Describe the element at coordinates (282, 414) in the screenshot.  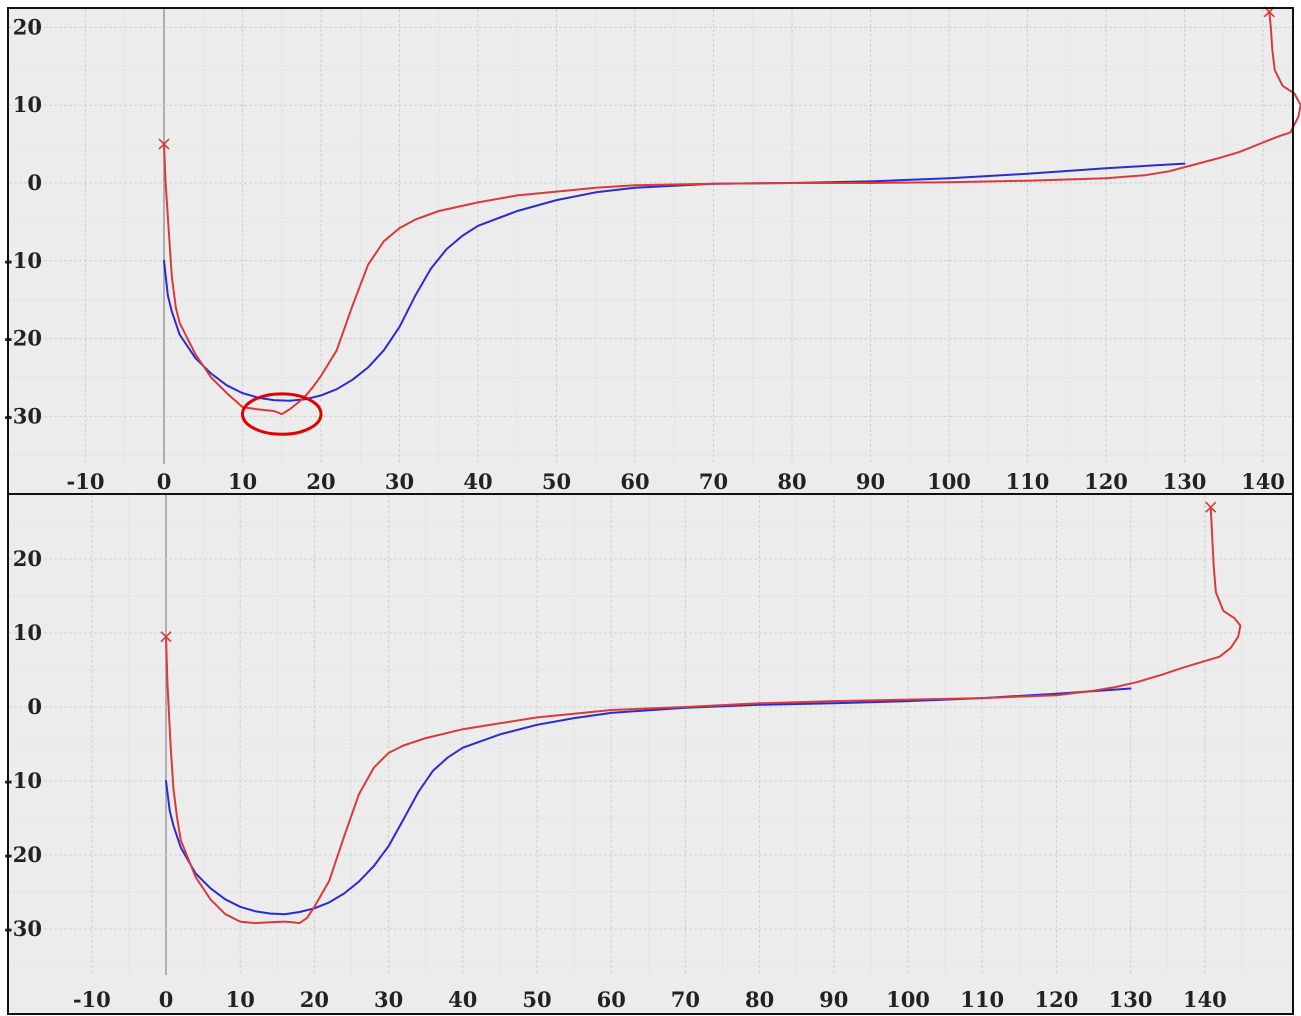
I see `highlight-ellipse` at that location.